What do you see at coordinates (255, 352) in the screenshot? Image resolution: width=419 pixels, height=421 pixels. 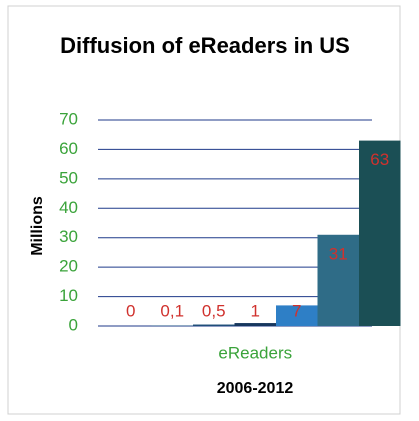 I see `x-tick-label: eReaders` at bounding box center [255, 352].